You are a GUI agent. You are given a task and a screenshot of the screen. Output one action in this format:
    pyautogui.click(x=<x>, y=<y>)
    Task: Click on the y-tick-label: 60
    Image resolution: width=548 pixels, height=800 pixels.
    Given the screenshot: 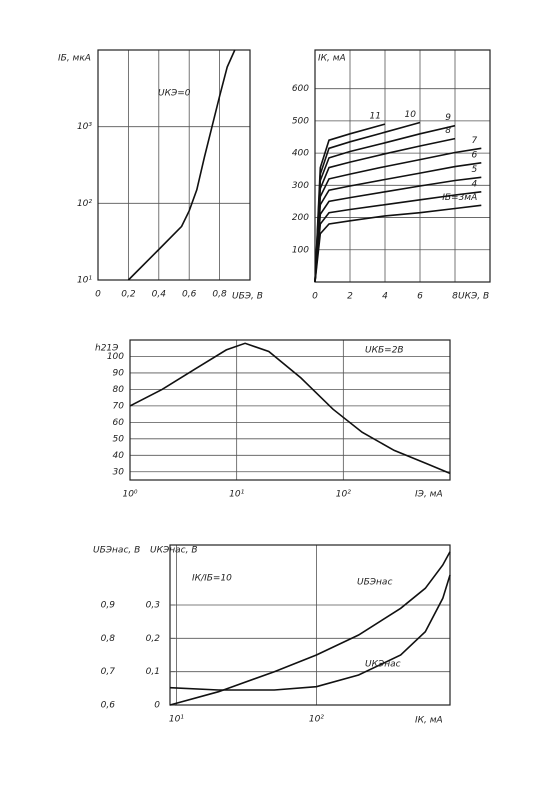 What is the action you would take?
    pyautogui.click(x=119, y=423)
    